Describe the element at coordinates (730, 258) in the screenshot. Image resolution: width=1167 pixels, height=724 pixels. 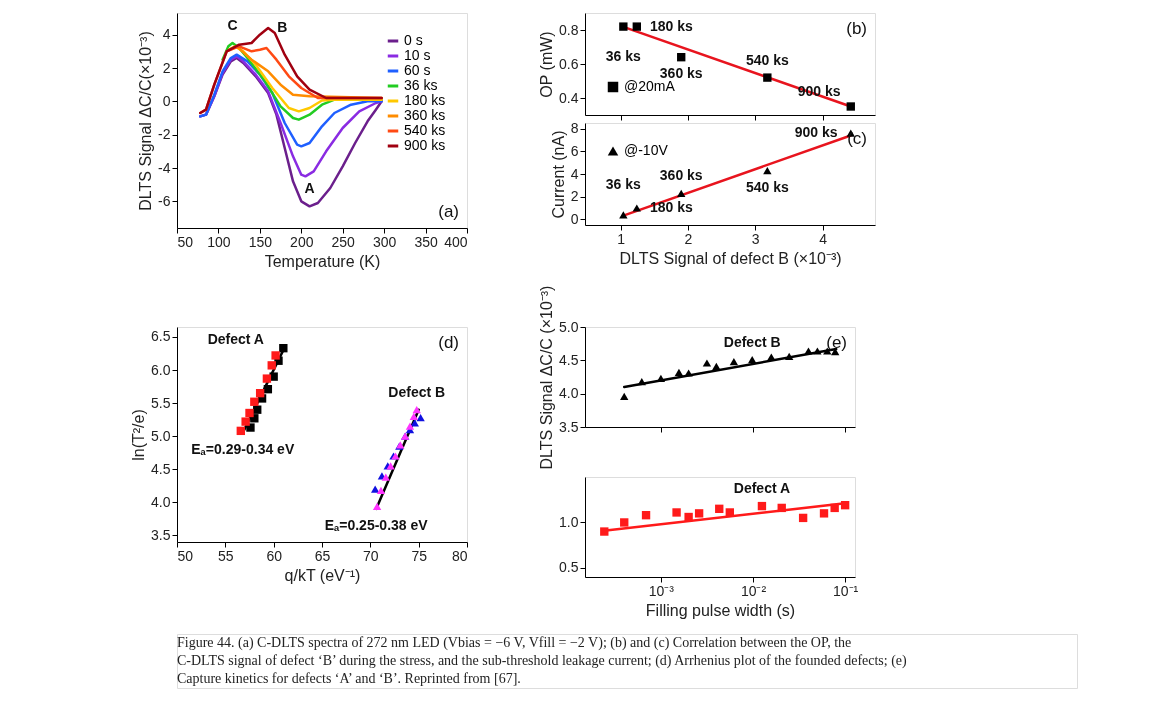
I see `x-axis-title: DLTS Signal of defect B (×10⁻³)` at that location.